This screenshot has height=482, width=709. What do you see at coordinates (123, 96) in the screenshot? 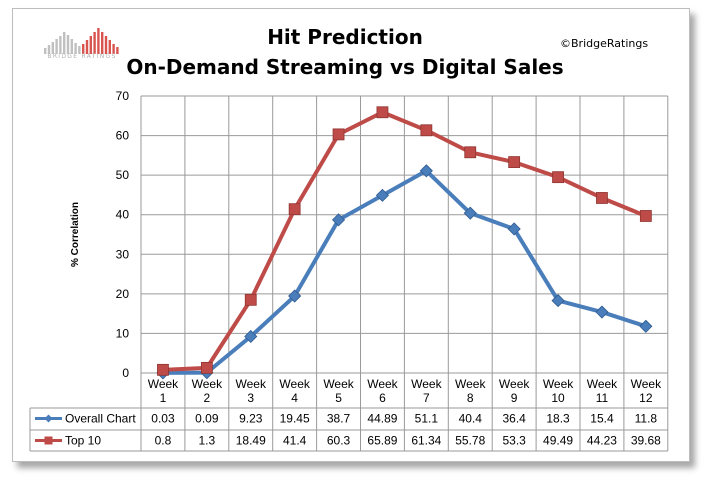
I see `y-tick-label: 70` at bounding box center [123, 96].